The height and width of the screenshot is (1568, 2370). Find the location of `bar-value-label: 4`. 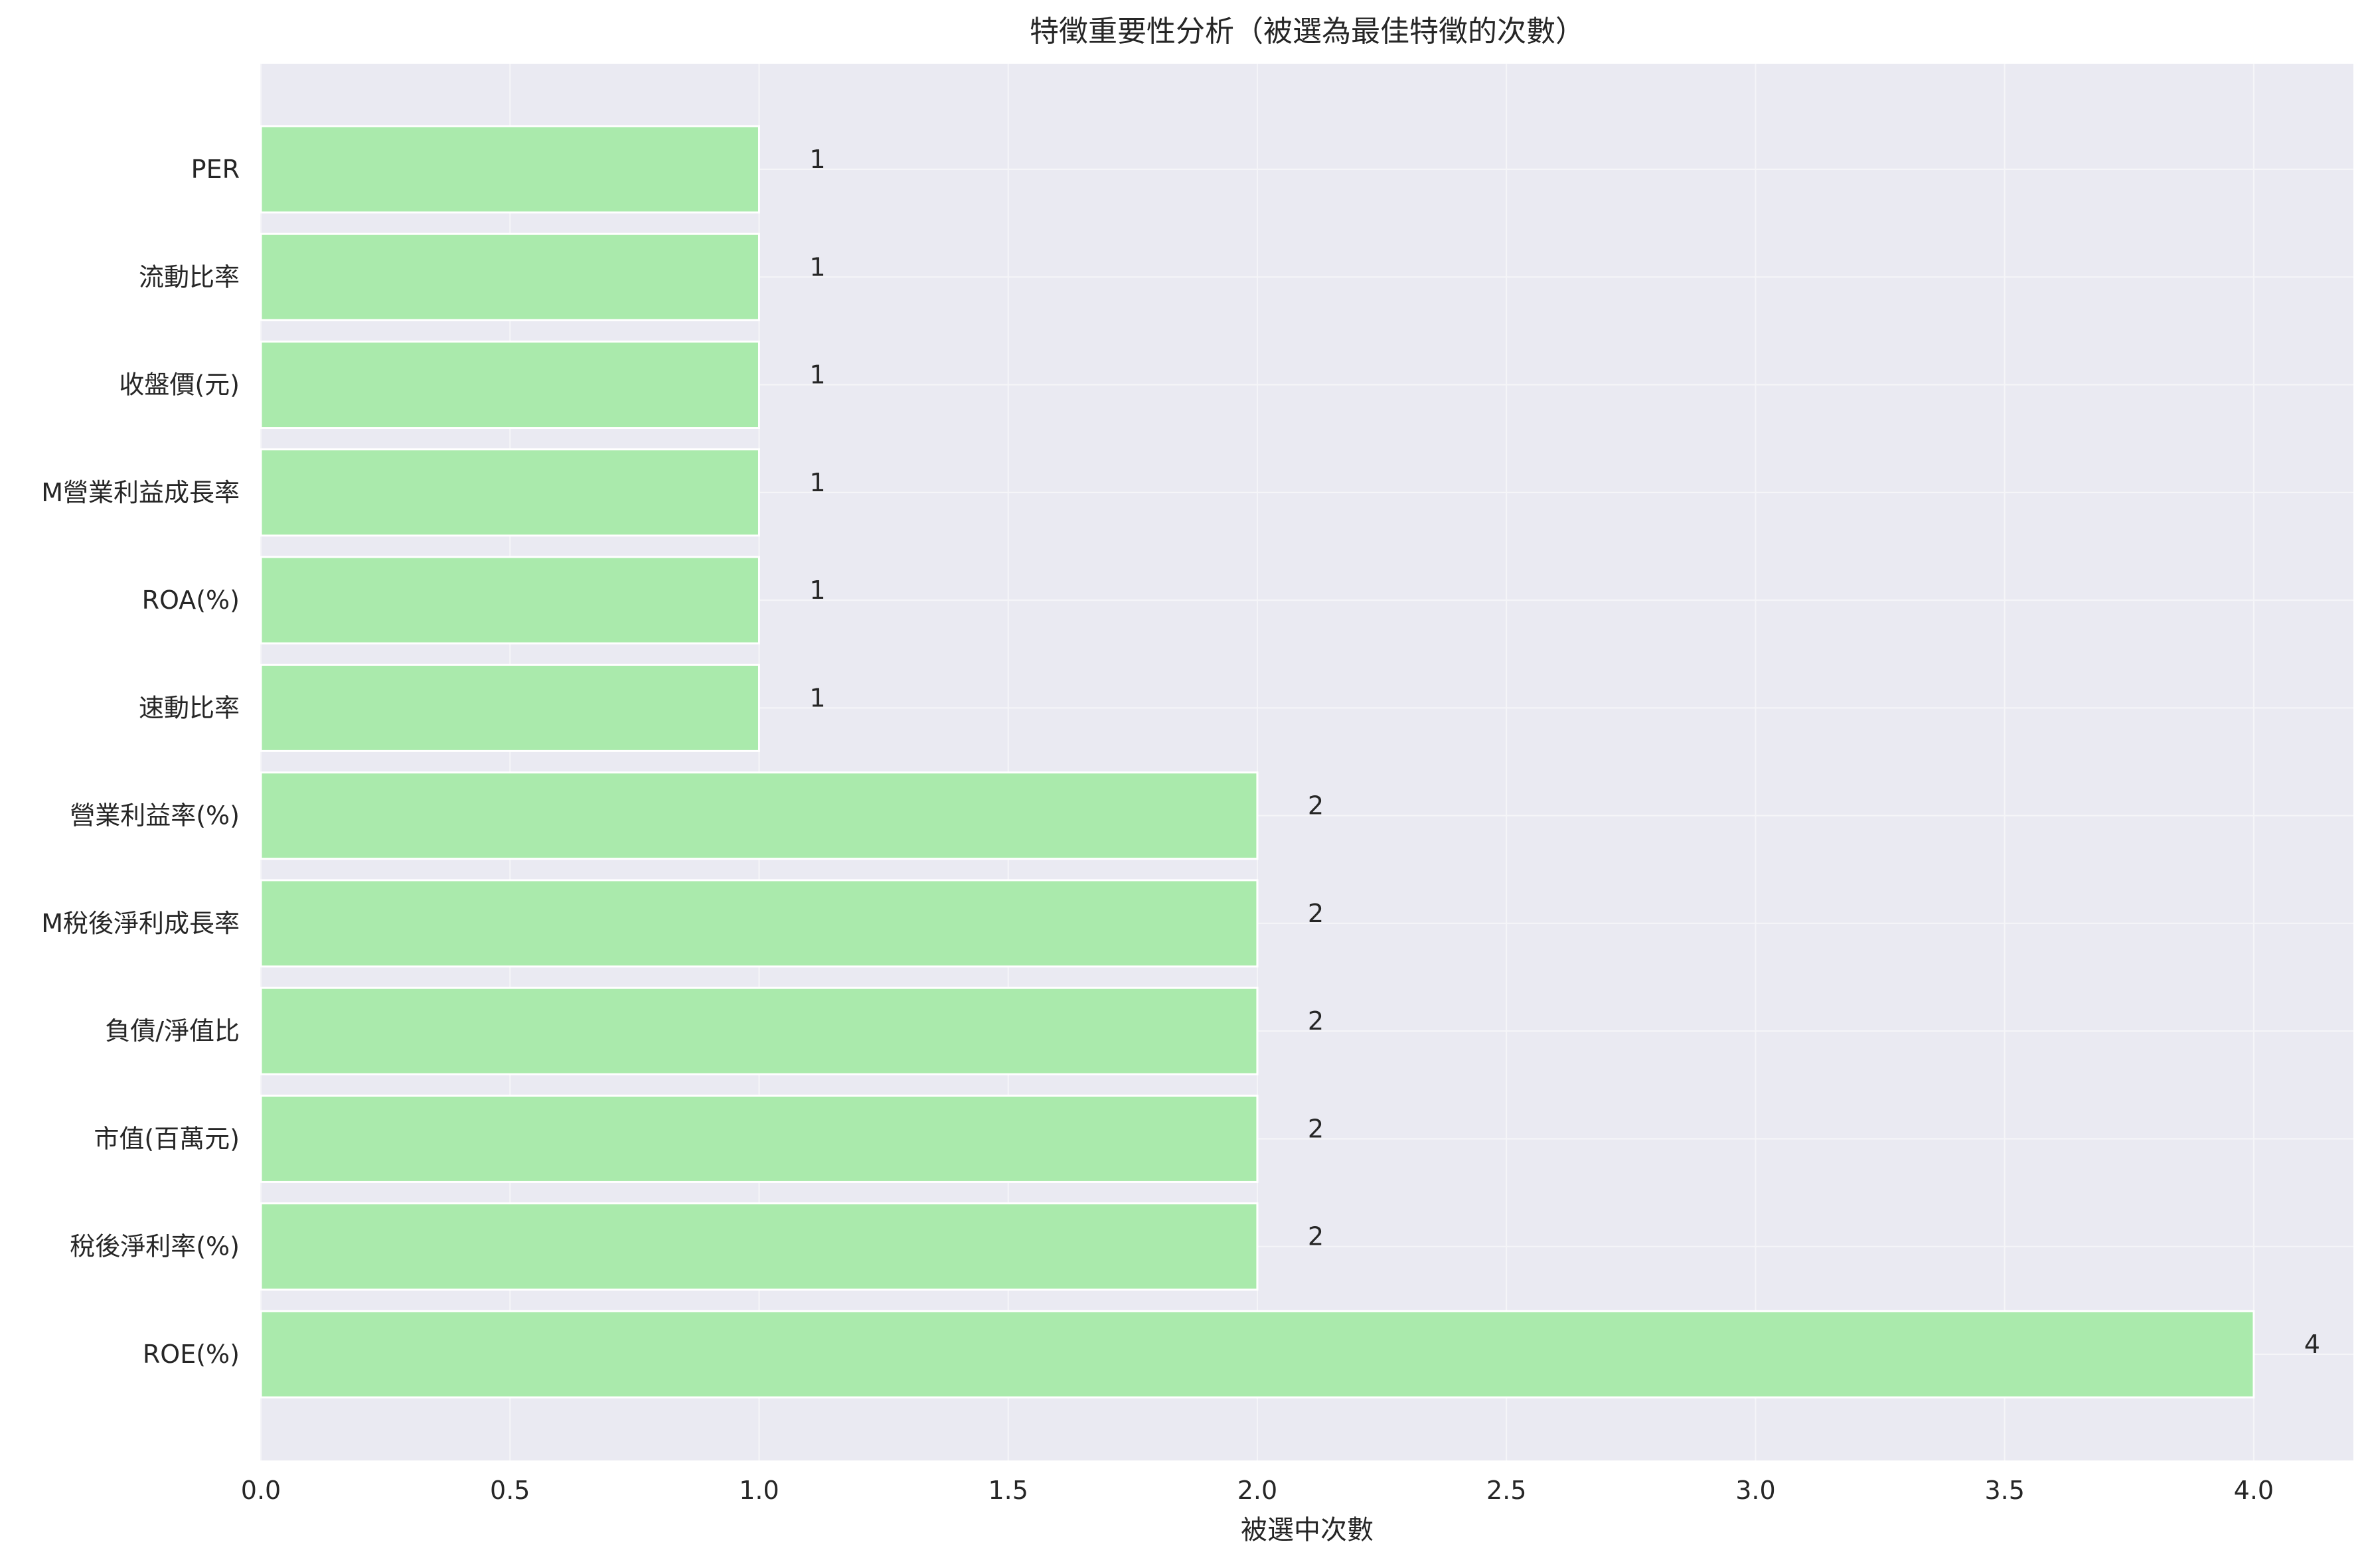

bar-value-label: 4 is located at coordinates (2312, 1345).